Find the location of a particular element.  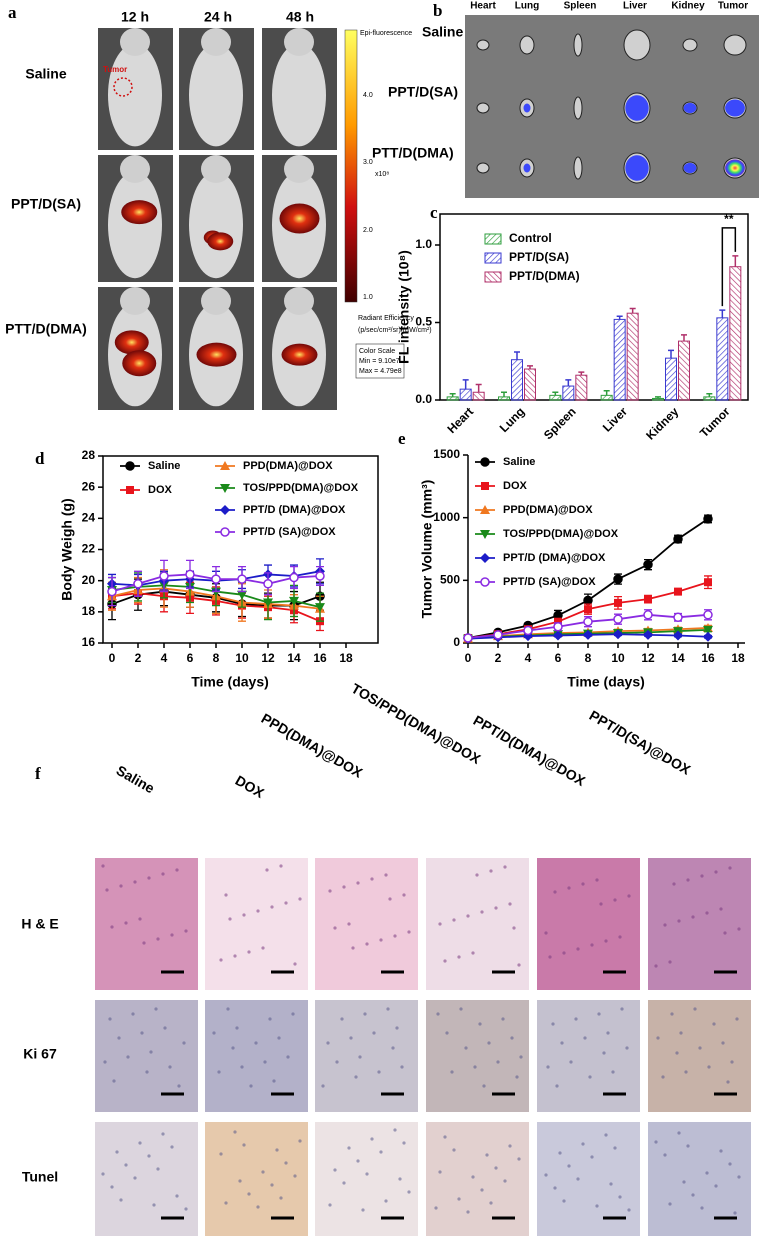

organ-image is located at coordinates (612, 106).